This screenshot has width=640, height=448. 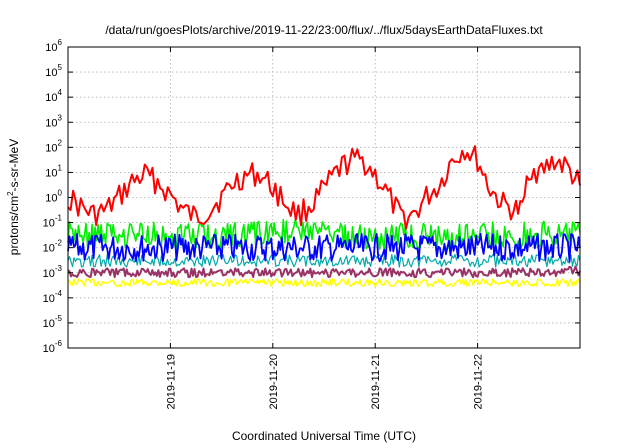 What do you see at coordinates (13, 197) in the screenshot?
I see `y-axis-label: protons/cm2-s-sr-MeV` at bounding box center [13, 197].